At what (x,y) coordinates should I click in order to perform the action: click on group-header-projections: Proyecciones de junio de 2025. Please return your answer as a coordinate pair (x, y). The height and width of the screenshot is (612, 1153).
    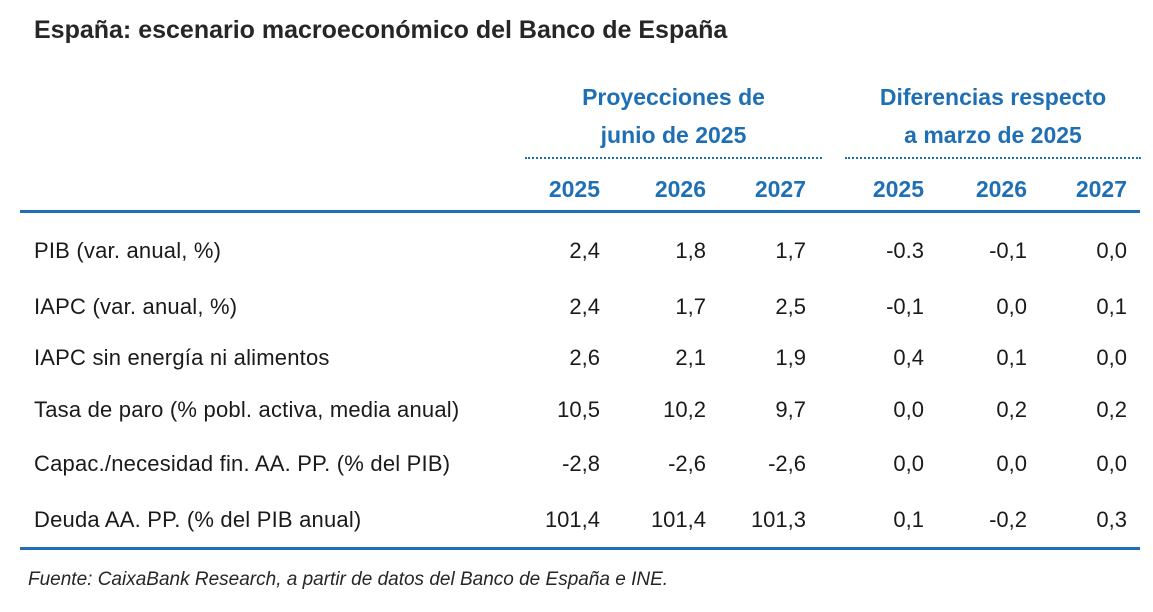
    Looking at the image, I should click on (673, 116).